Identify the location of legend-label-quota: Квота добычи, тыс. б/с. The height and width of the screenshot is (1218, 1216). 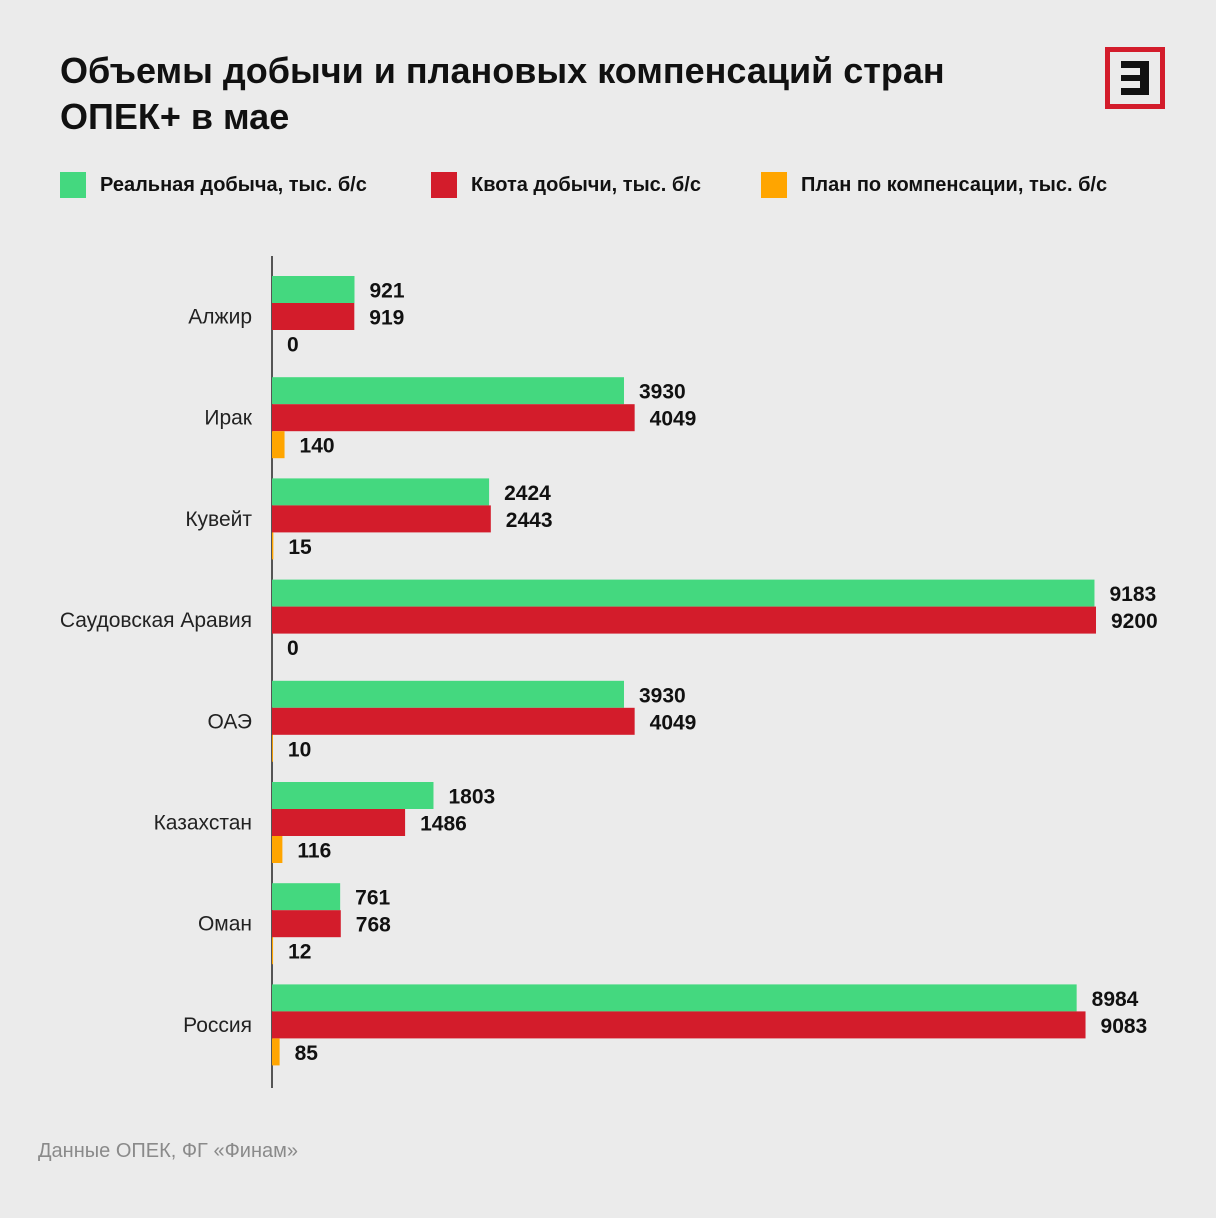
(586, 184).